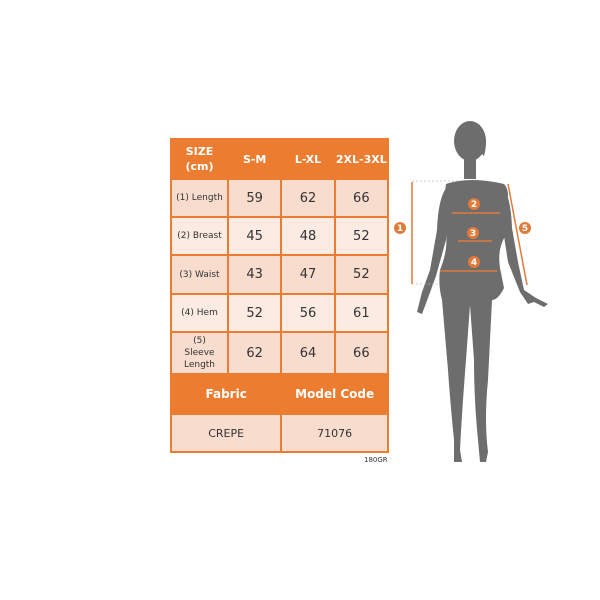 The height and width of the screenshot is (600, 600). I want to click on marker-1: 1, so click(400, 228).